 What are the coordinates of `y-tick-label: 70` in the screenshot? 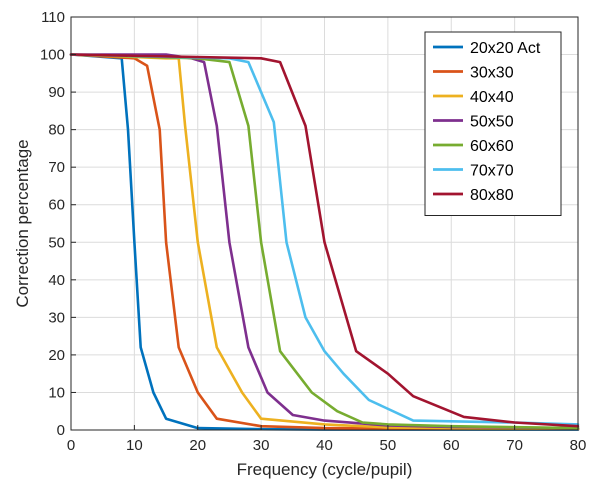 It's located at (56, 167).